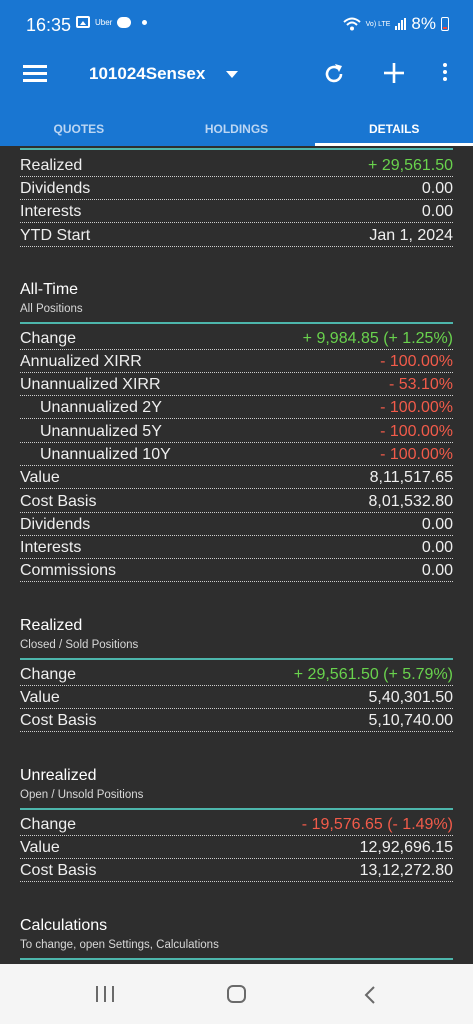 Image resolution: width=473 pixels, height=1024 pixels. What do you see at coordinates (236, 547) in the screenshot?
I see `all-time-row-interests: Interests 0.00` at bounding box center [236, 547].